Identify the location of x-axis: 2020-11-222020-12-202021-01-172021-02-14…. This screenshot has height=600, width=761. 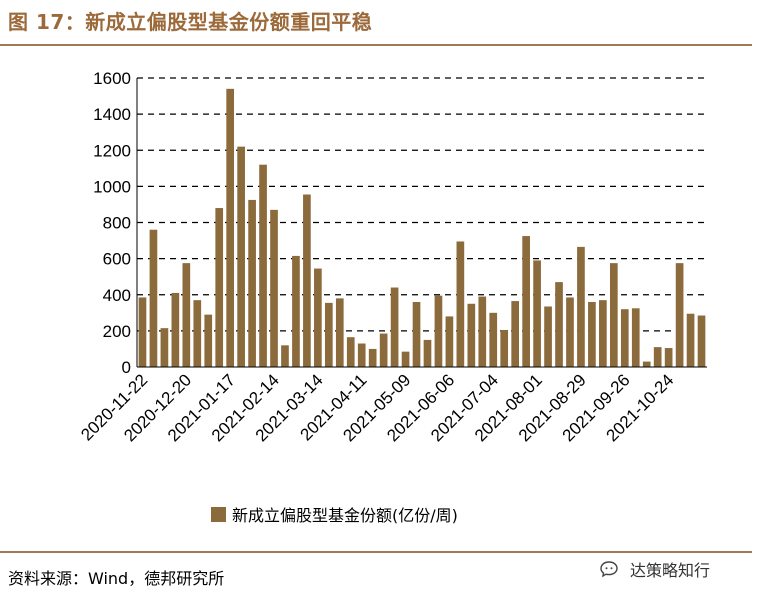
(392, 405).